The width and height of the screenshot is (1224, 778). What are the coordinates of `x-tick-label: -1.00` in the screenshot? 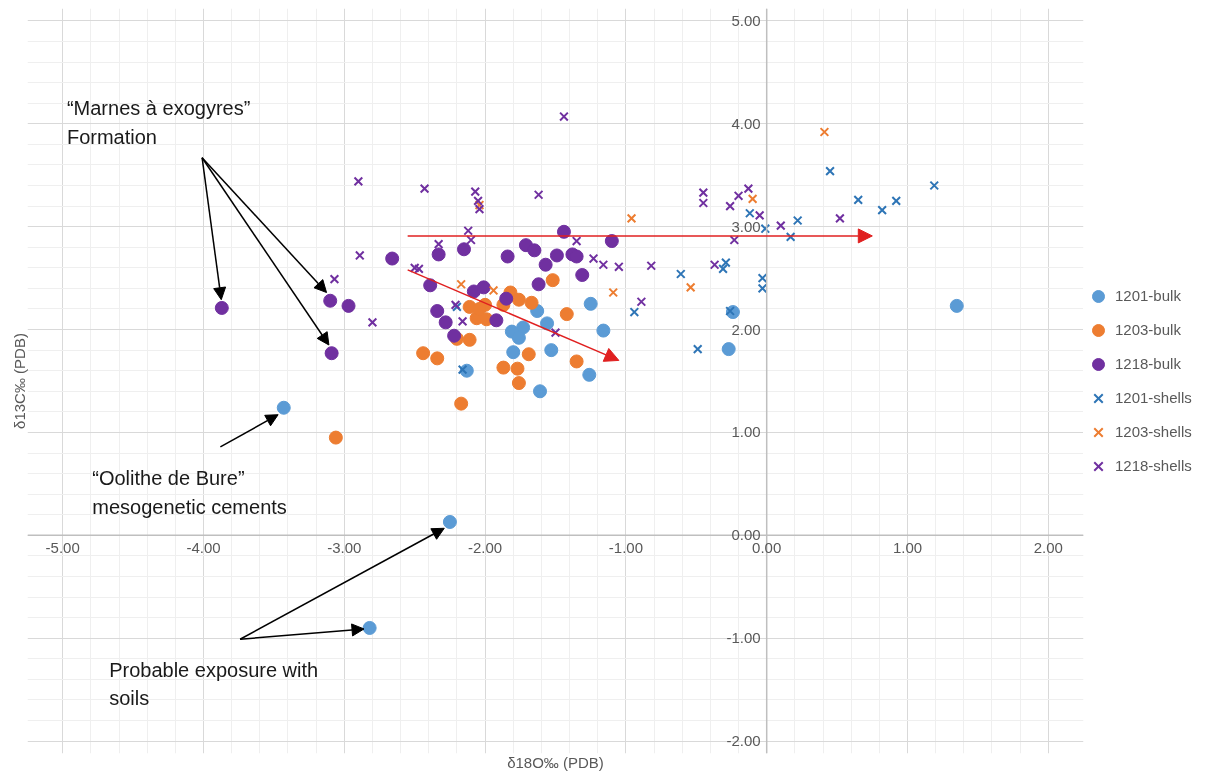 It's located at (626, 548).